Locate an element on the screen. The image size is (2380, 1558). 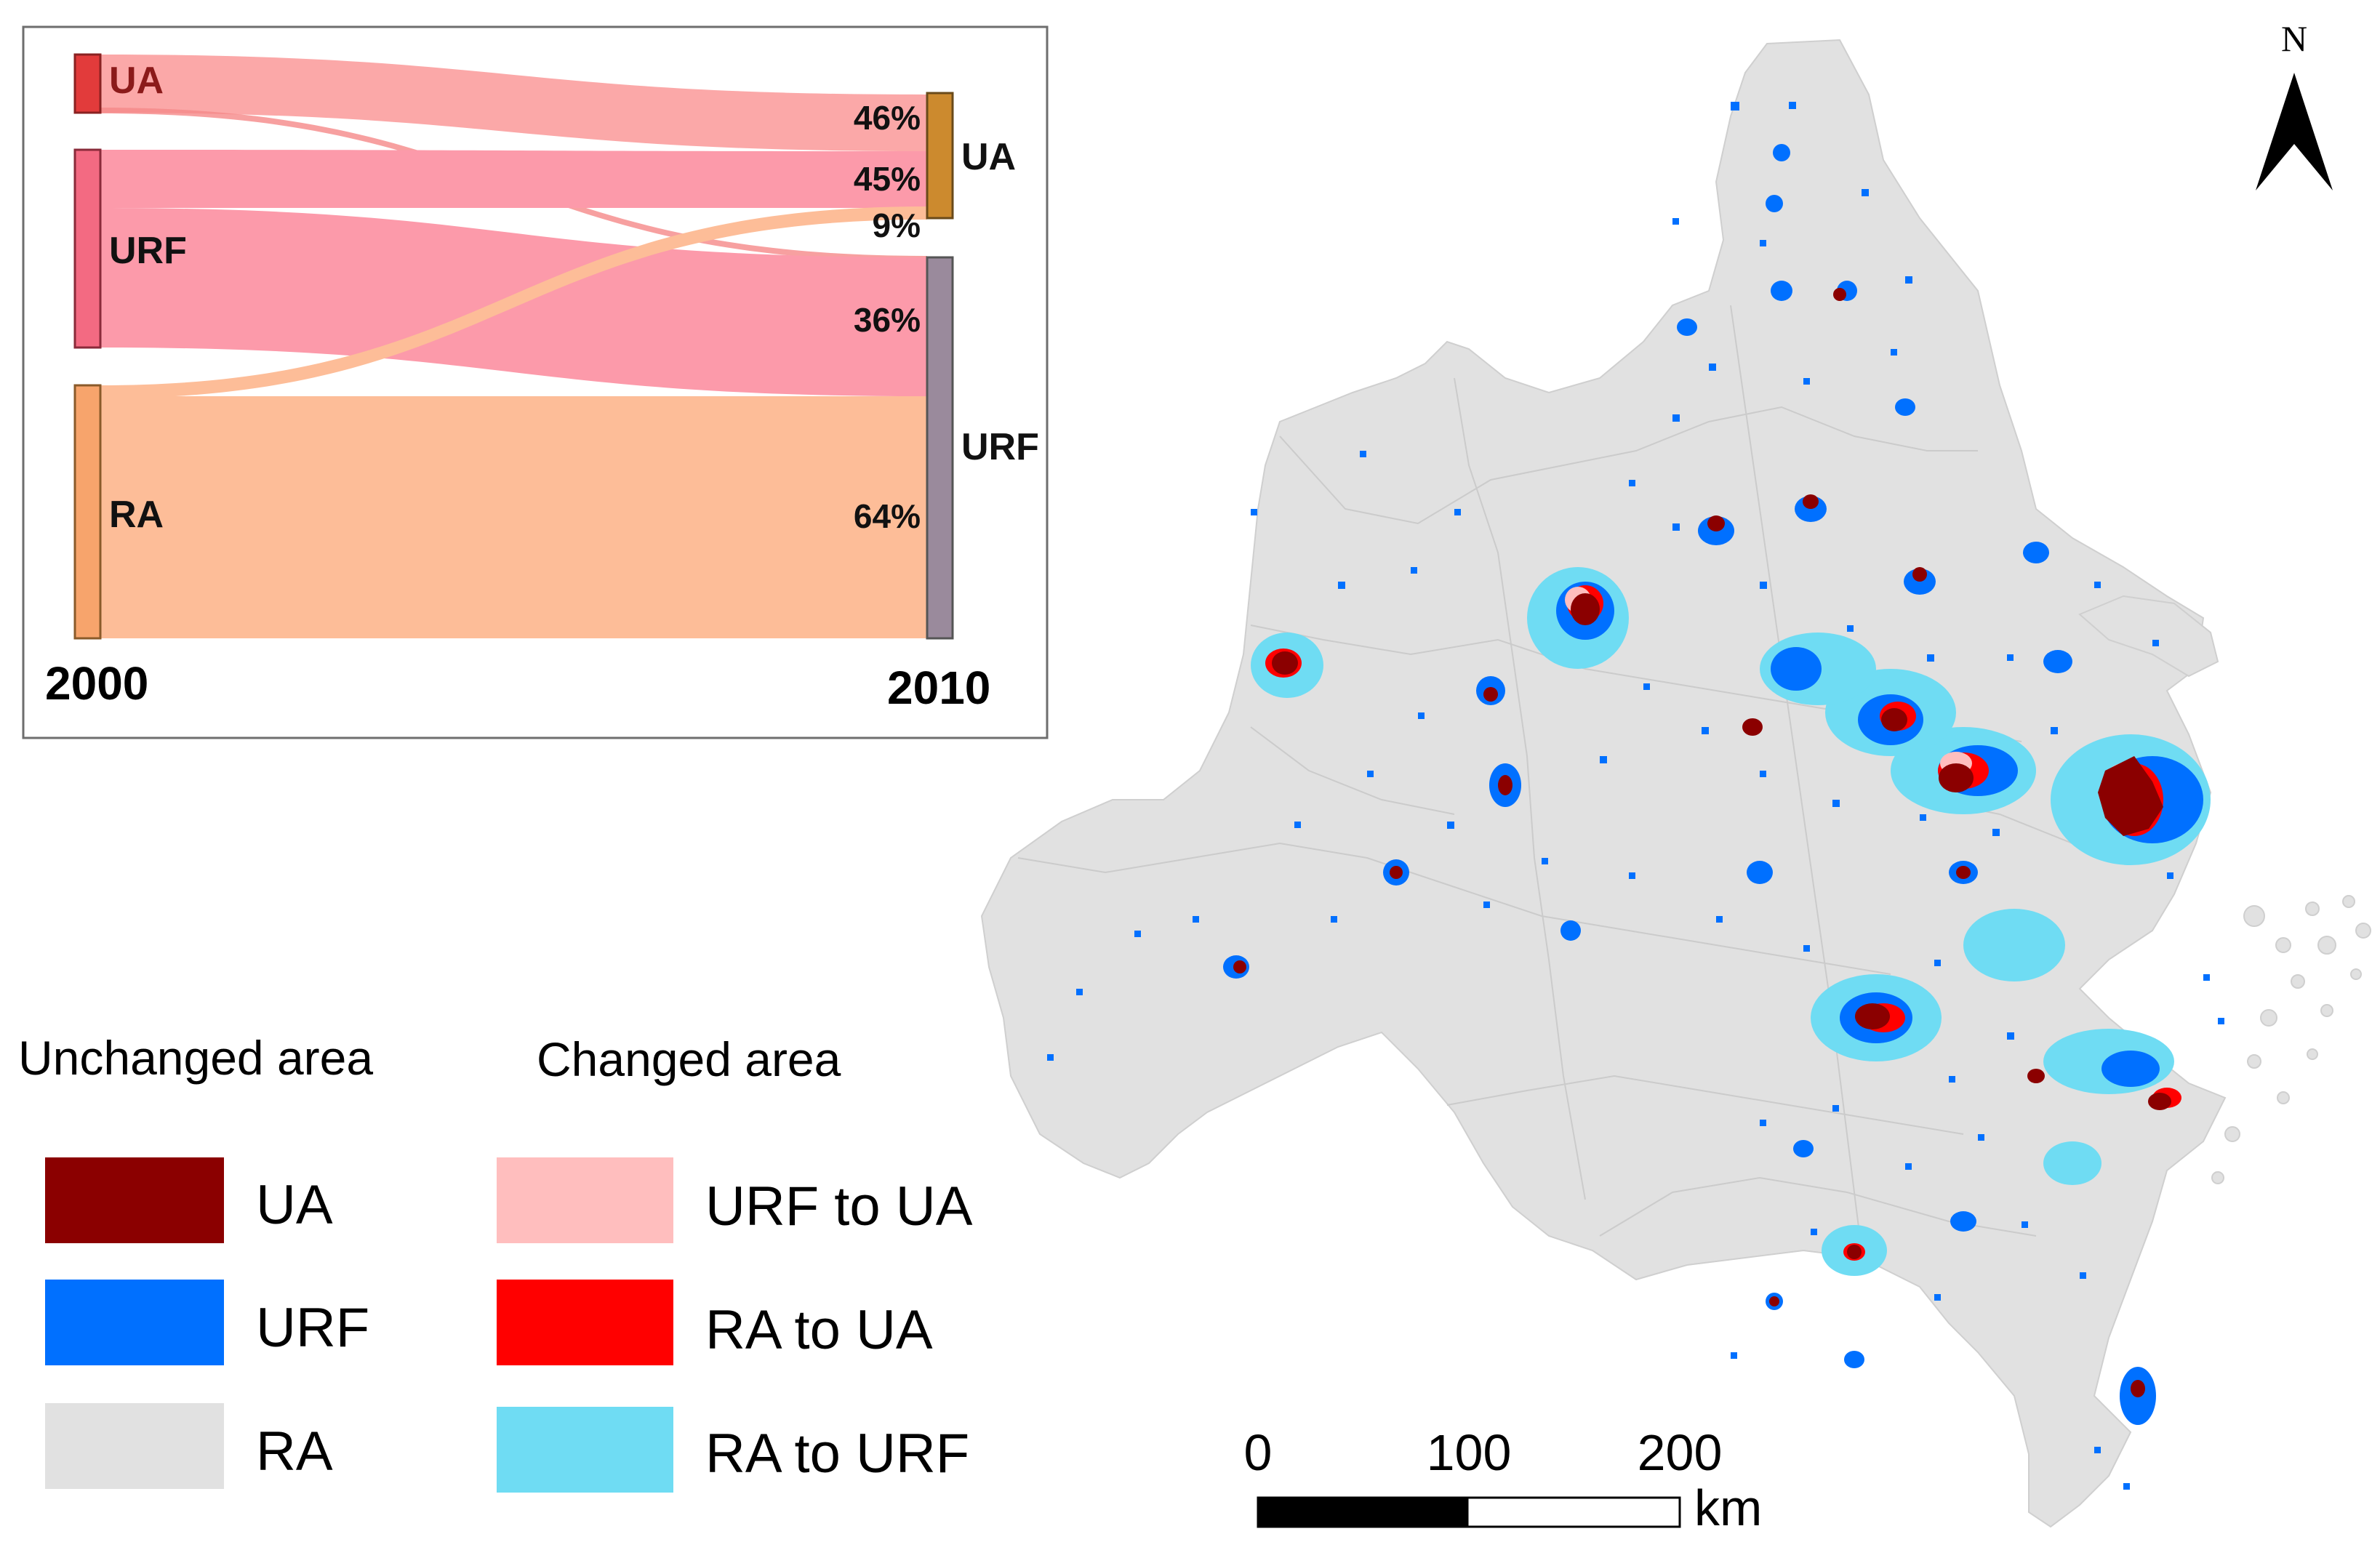
legend-changed-title: Changed area is located at coordinates (689, 1059).